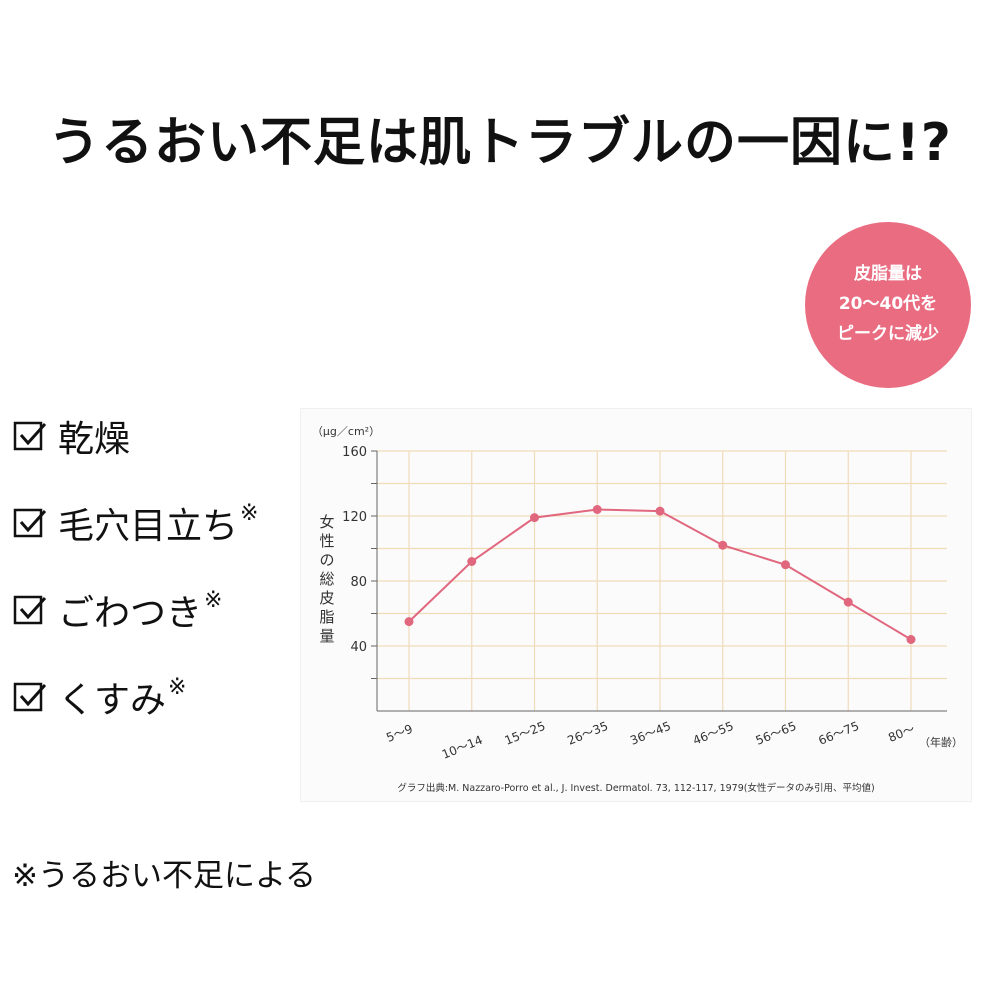  I want to click on footnote: ※うるおい不足による, so click(164, 876).